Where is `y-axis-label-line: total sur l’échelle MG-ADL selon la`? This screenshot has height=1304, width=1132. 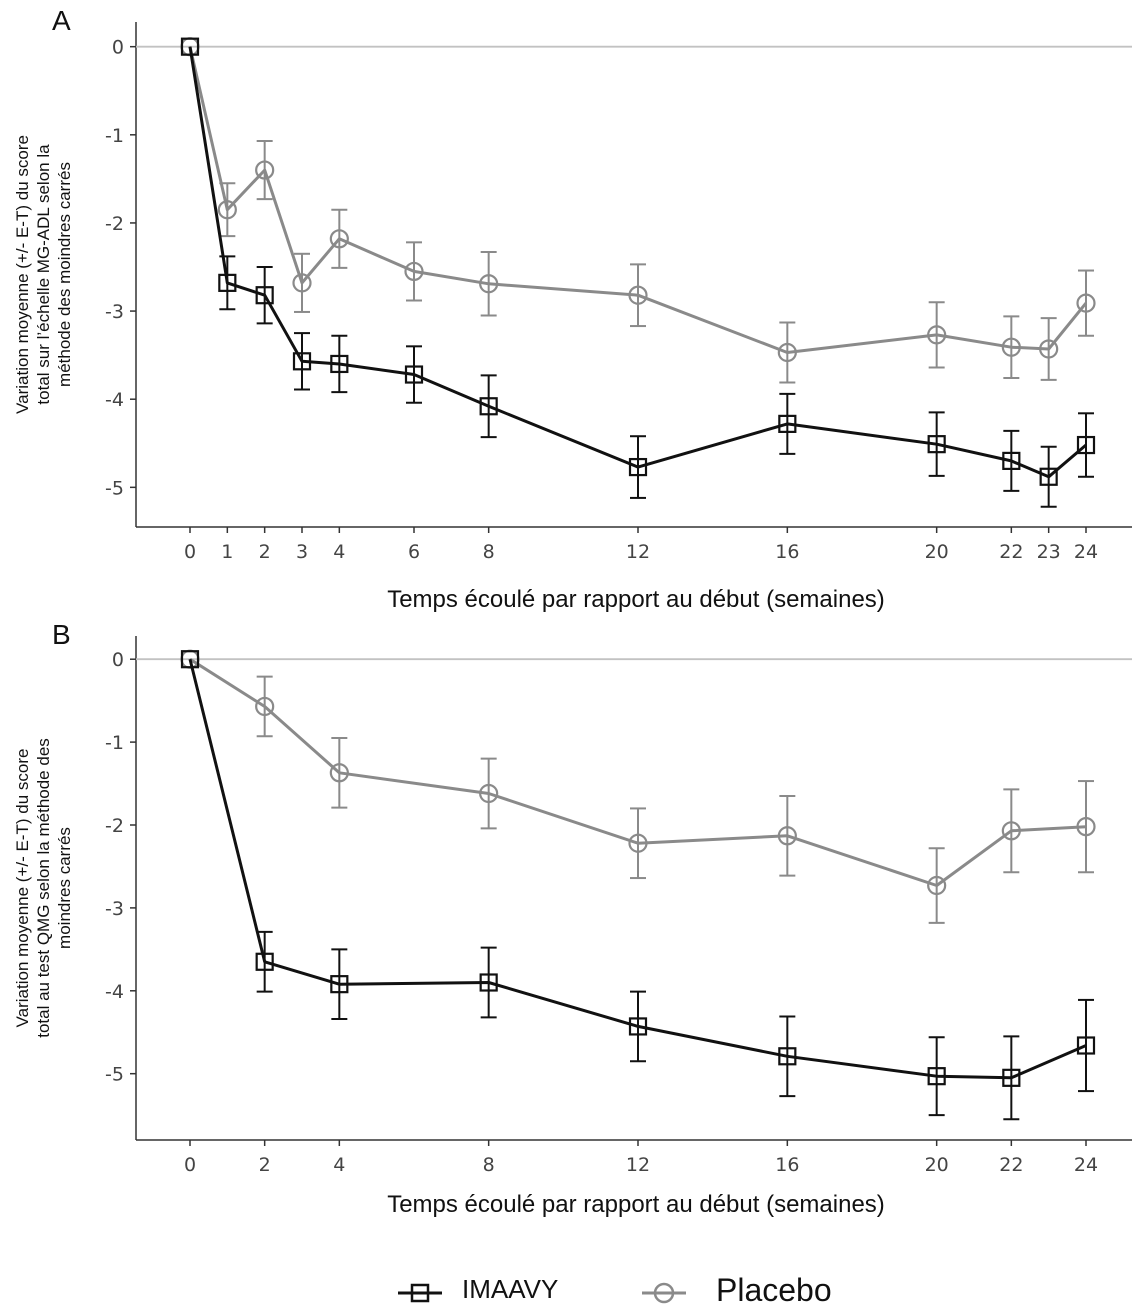
y-axis-label-line: total sur l’échelle MG-ADL selon la is located at coordinates (43, 274).